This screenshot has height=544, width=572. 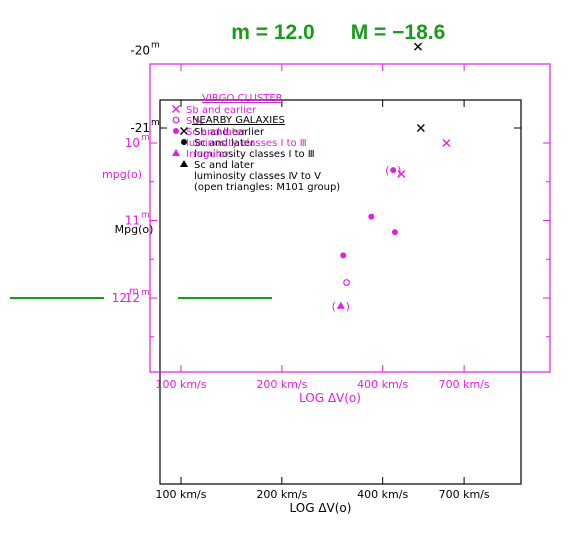 I want to click on virgo-x-axis-title: LOG ΔV(o), so click(x=330, y=398).